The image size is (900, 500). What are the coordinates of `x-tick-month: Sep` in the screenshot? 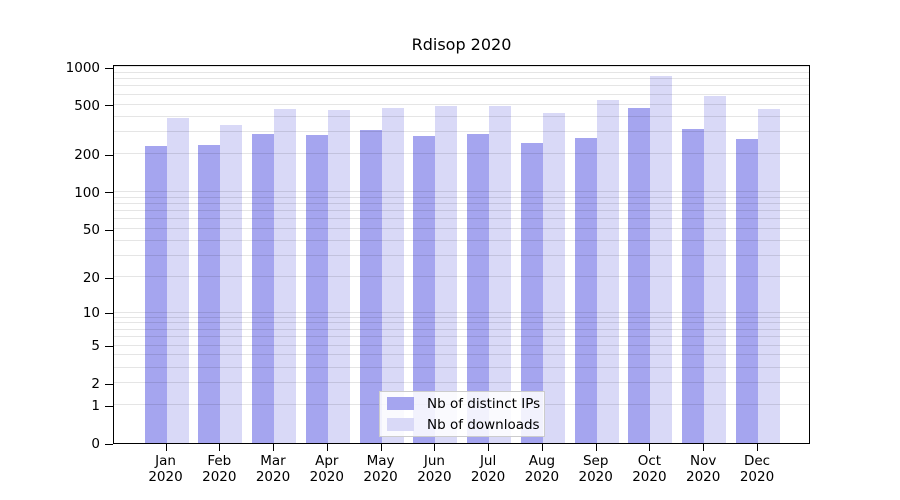 It's located at (595, 461).